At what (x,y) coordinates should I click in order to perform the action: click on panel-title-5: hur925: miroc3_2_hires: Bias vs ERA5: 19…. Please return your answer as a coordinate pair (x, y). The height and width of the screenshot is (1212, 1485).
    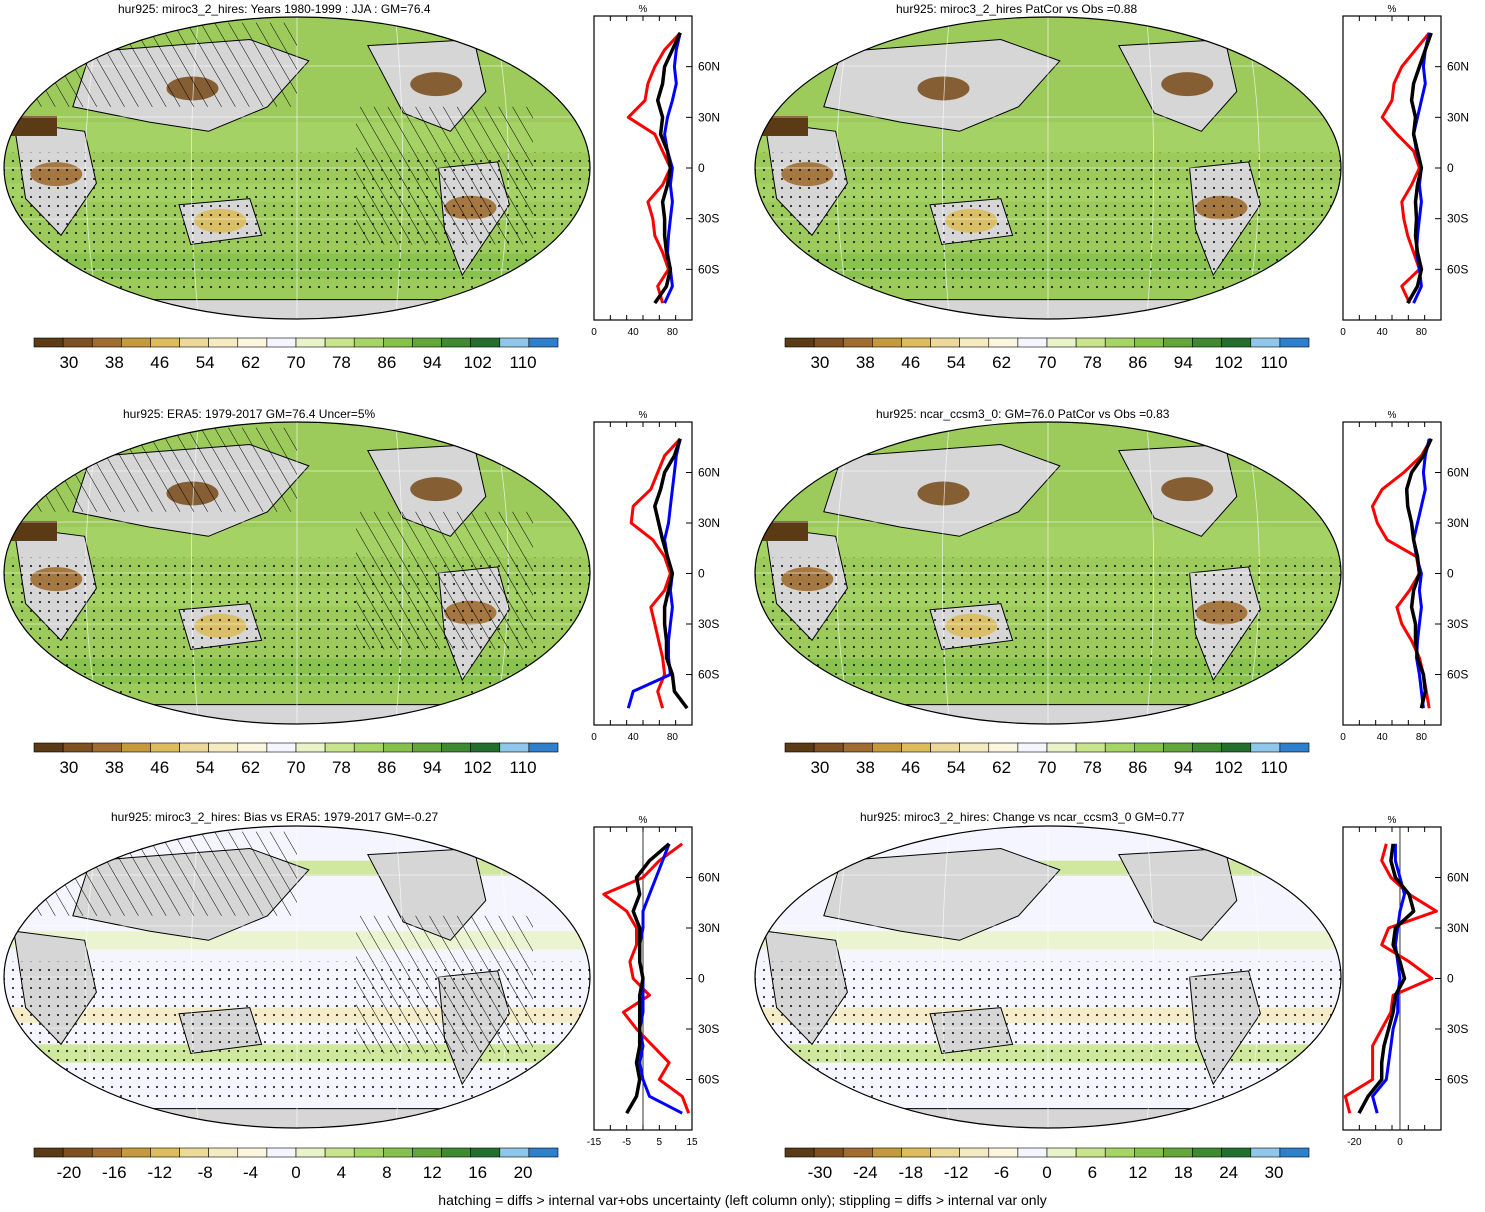
    Looking at the image, I should click on (275, 817).